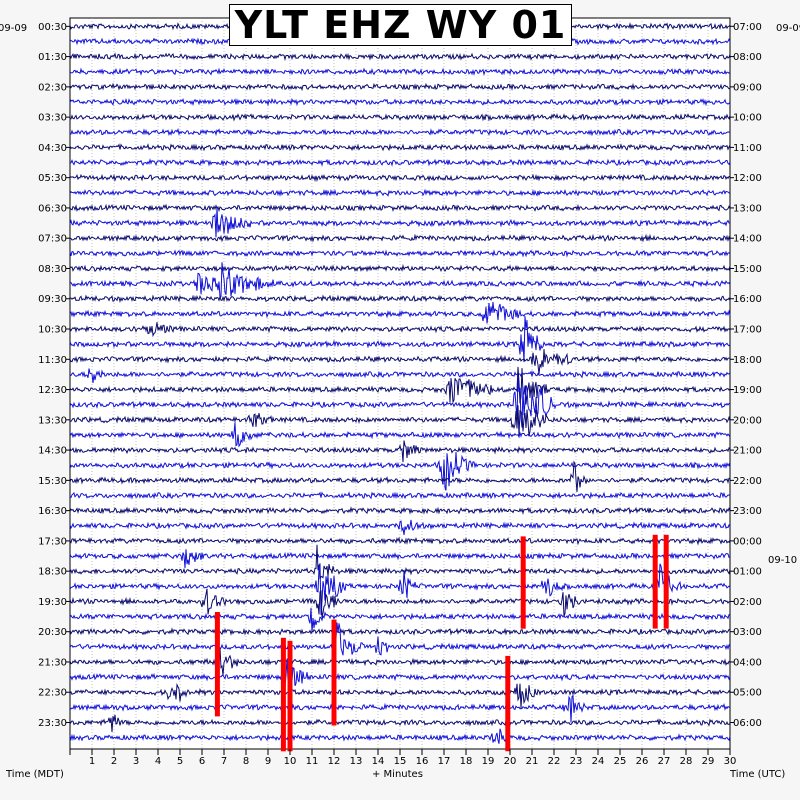 Image resolution: width=800 pixels, height=800 pixels. What do you see at coordinates (664, 761) in the screenshot?
I see `x-tick-label-27: 27` at bounding box center [664, 761].